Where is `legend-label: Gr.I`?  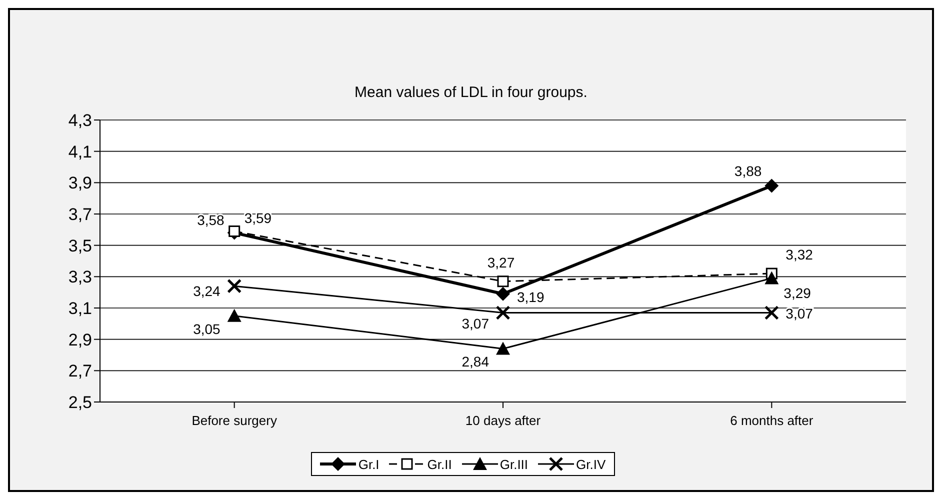
legend-label: Gr.I is located at coordinates (369, 464).